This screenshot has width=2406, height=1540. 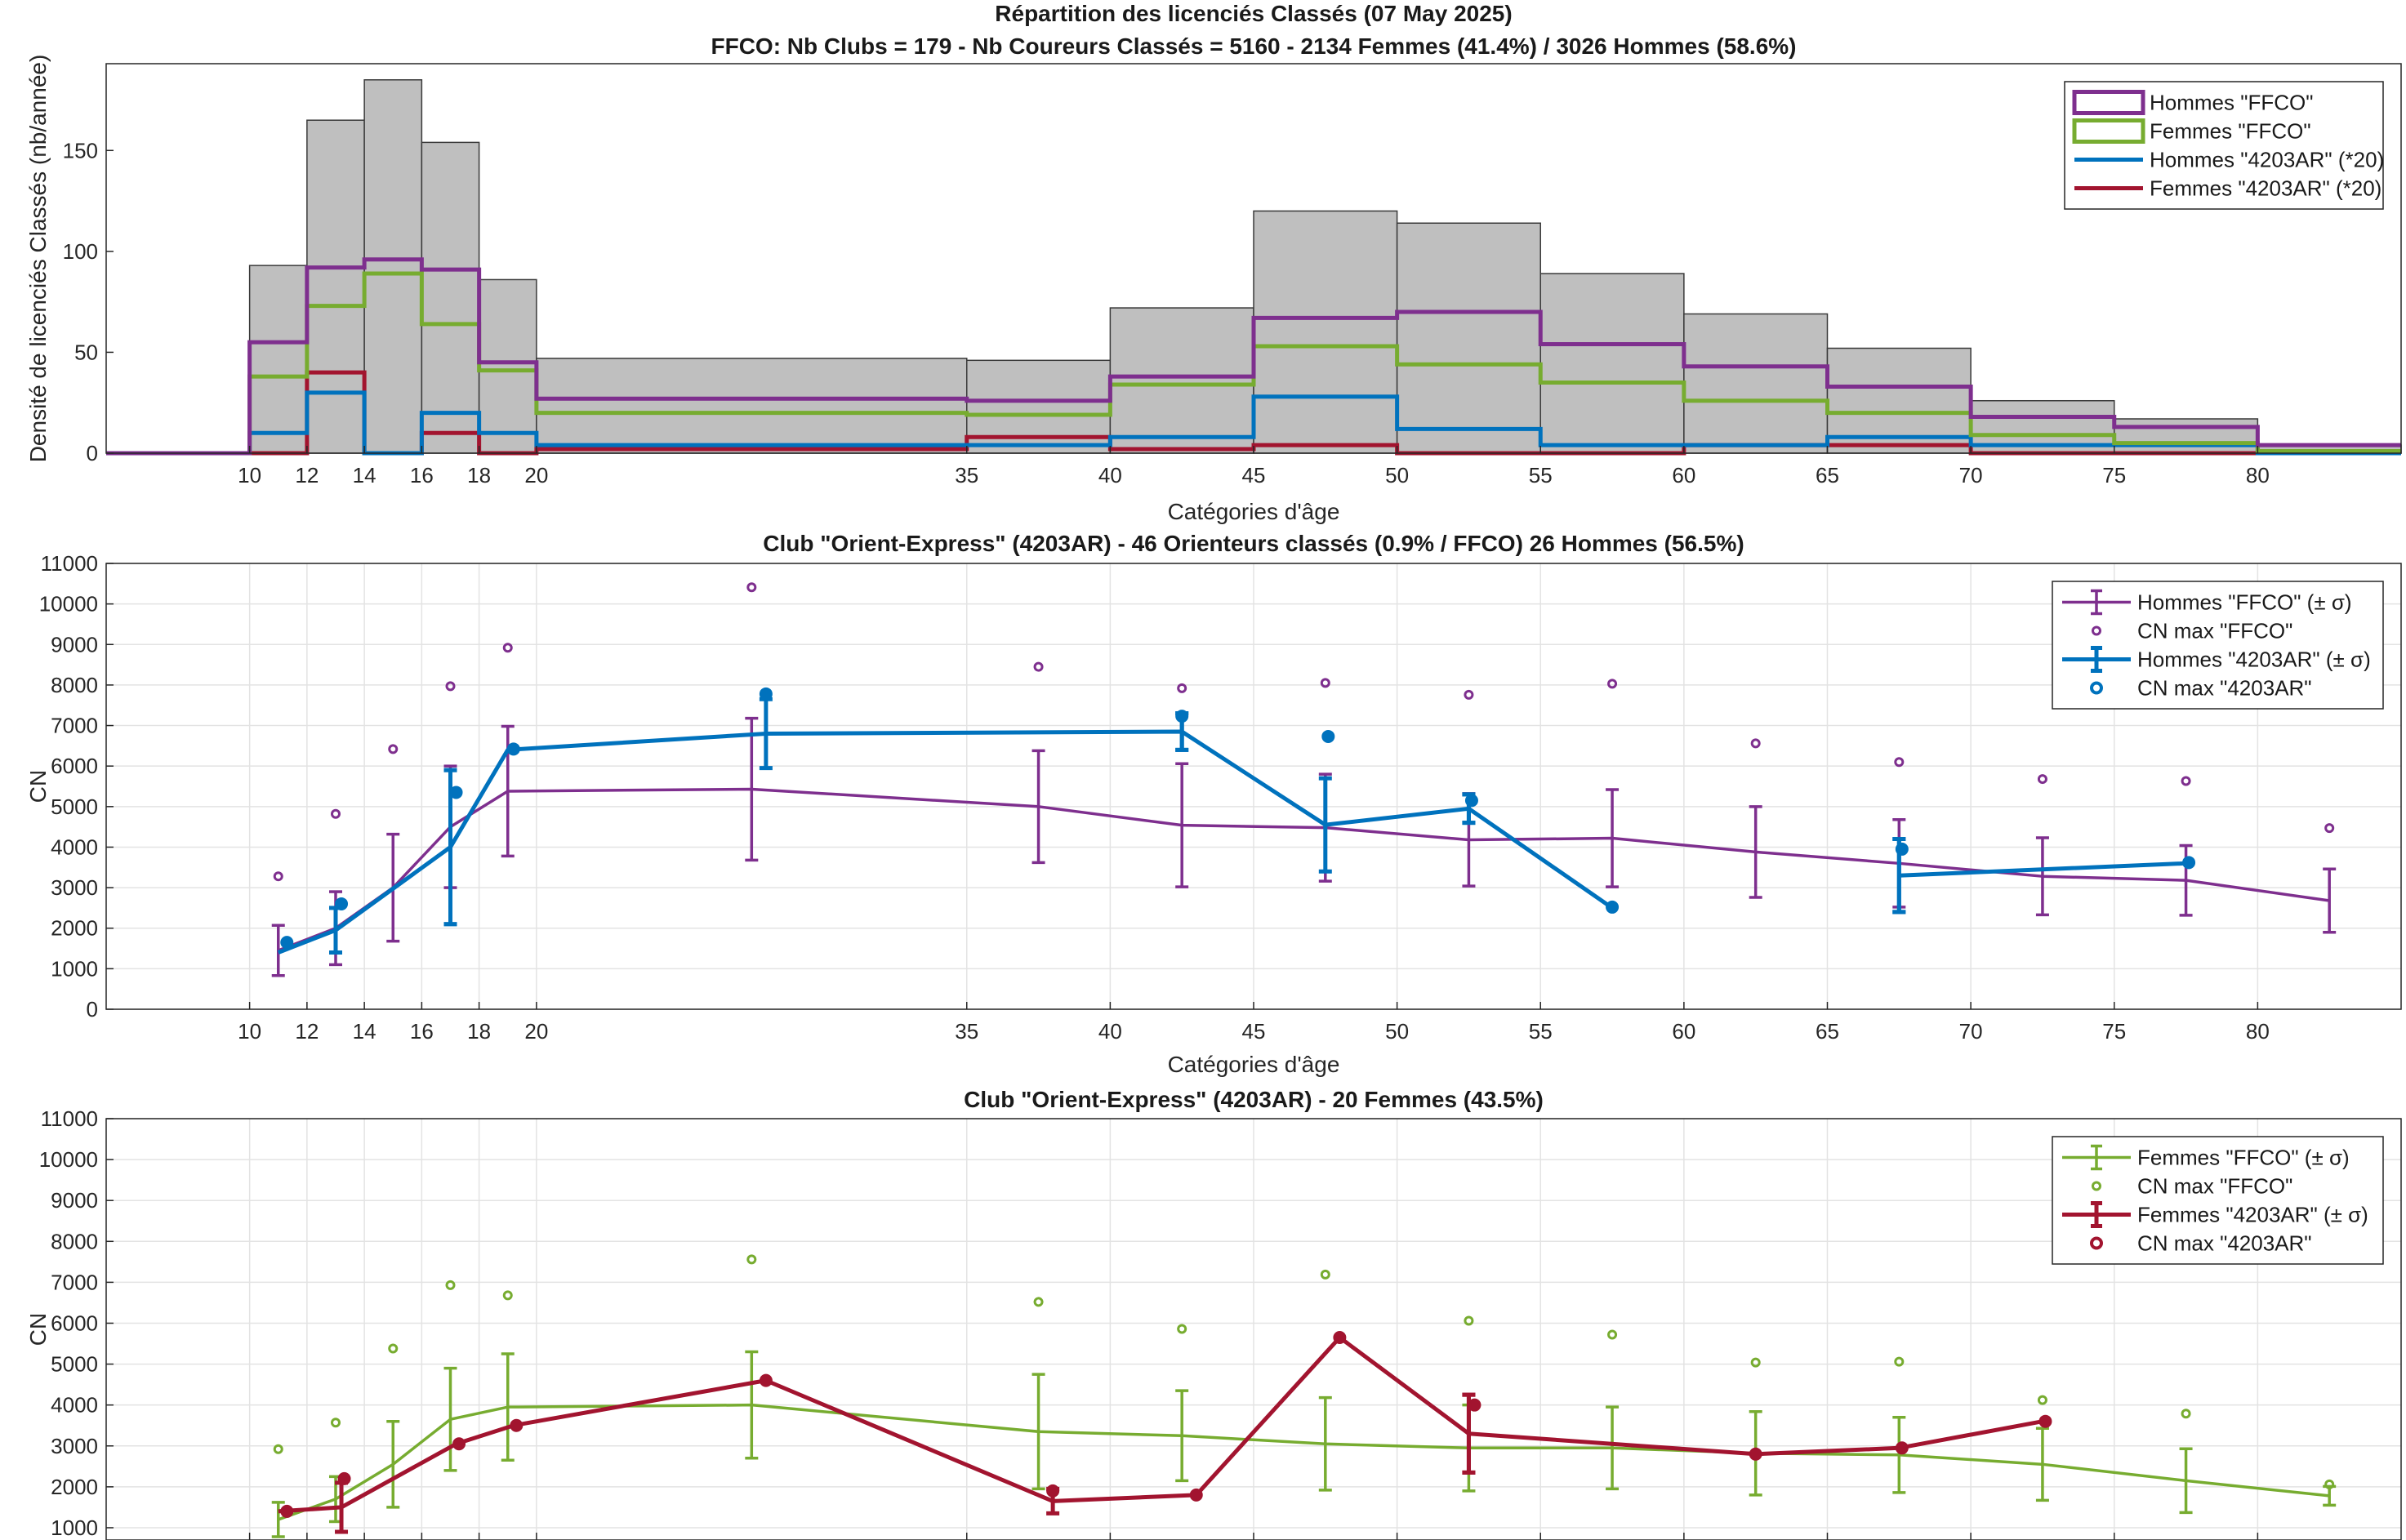 I want to click on y-tick-label: 10000, so click(x=68, y=1159).